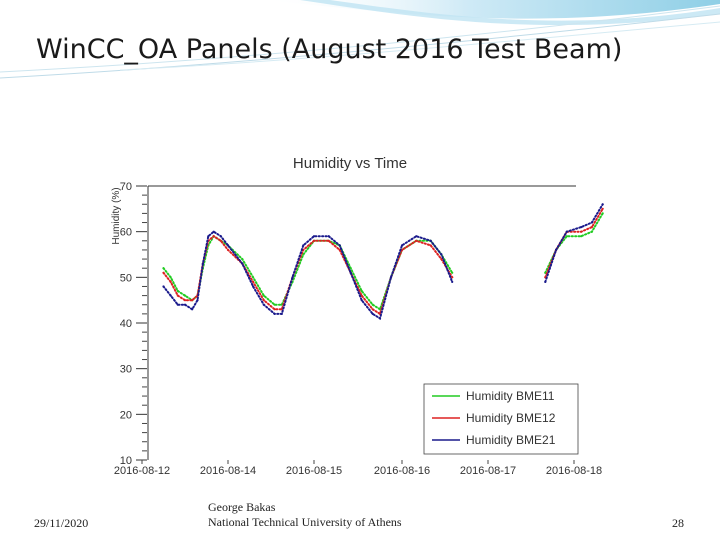 The width and height of the screenshot is (720, 540). Describe the element at coordinates (61, 523) in the screenshot. I see `footer-date: 29/11/2020` at that location.